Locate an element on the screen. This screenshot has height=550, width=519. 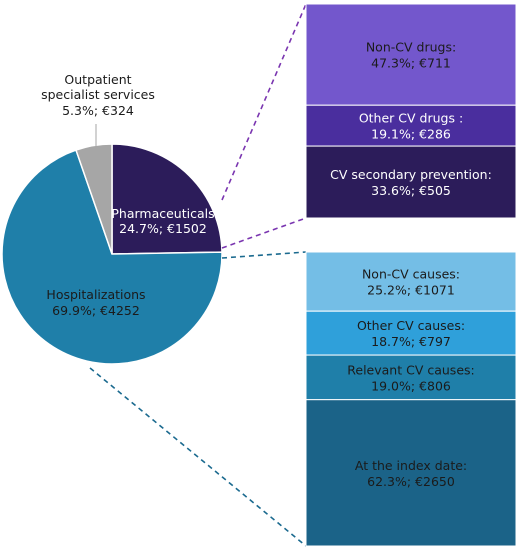
pie-slice-outpatient is located at coordinates (94, 199).